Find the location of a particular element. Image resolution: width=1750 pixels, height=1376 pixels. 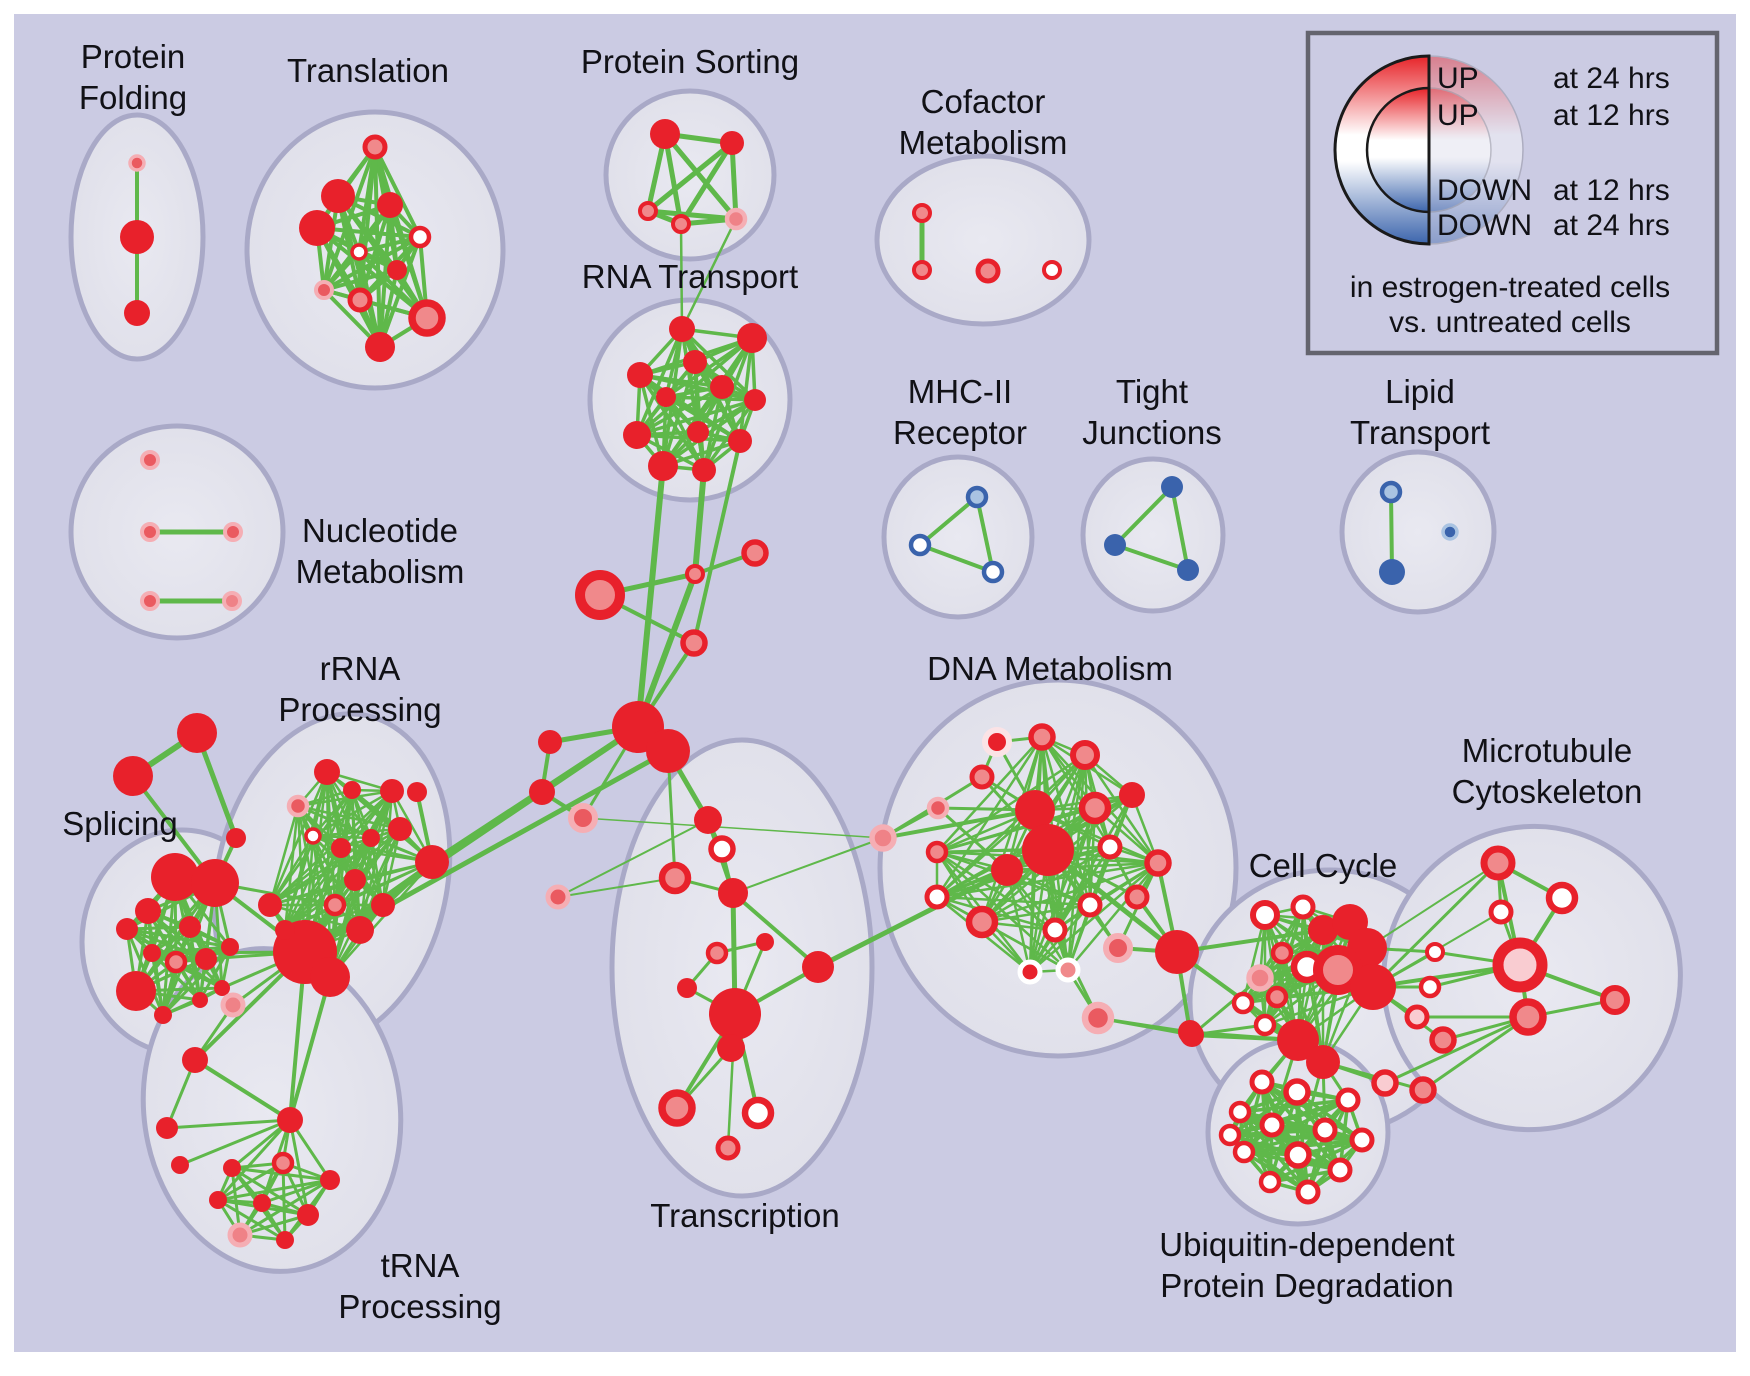

legend-border is located at coordinates (1512, 193).